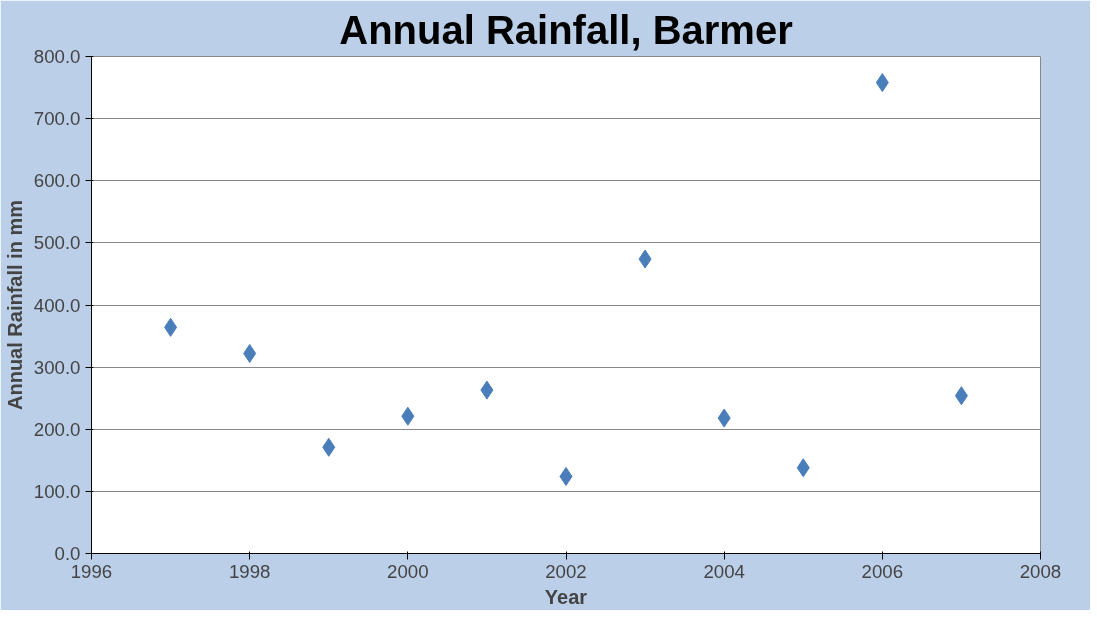 This screenshot has height=617, width=1097. I want to click on x-tick-label: 2002, so click(566, 571).